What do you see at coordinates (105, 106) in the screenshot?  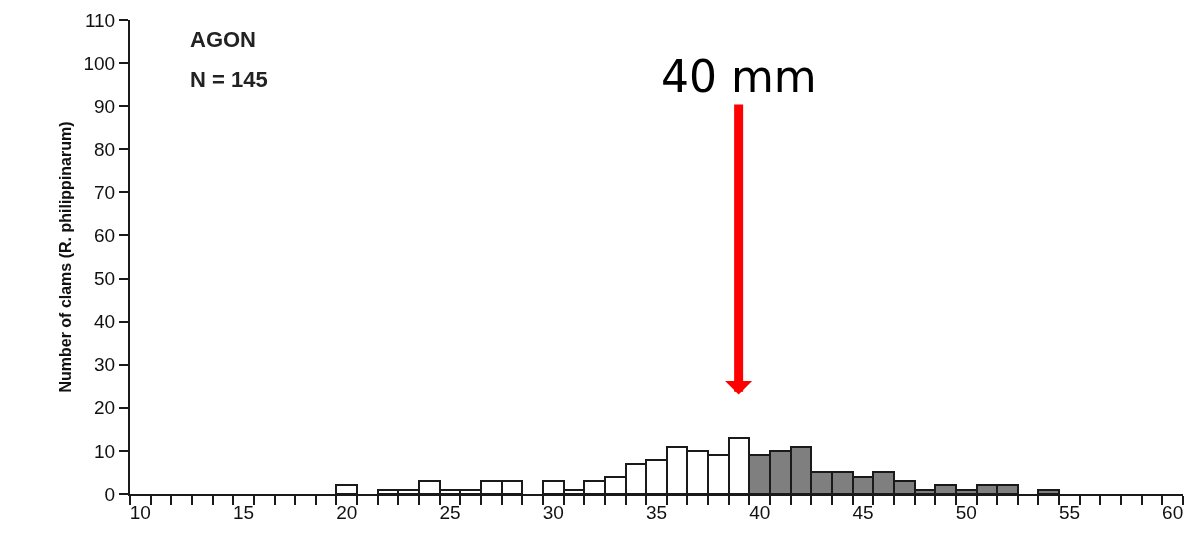 I see `y-tick-label: 90` at bounding box center [105, 106].